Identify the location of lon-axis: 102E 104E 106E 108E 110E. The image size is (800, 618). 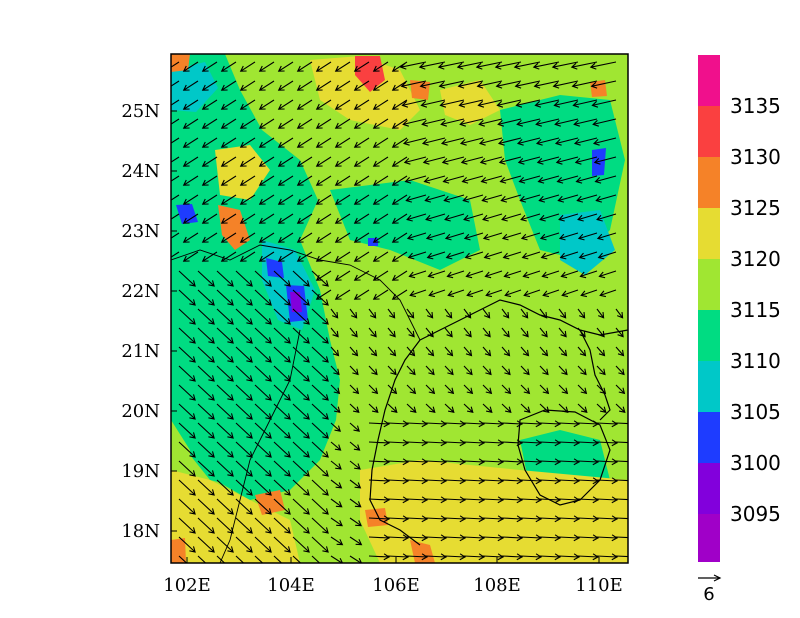
(393, 585).